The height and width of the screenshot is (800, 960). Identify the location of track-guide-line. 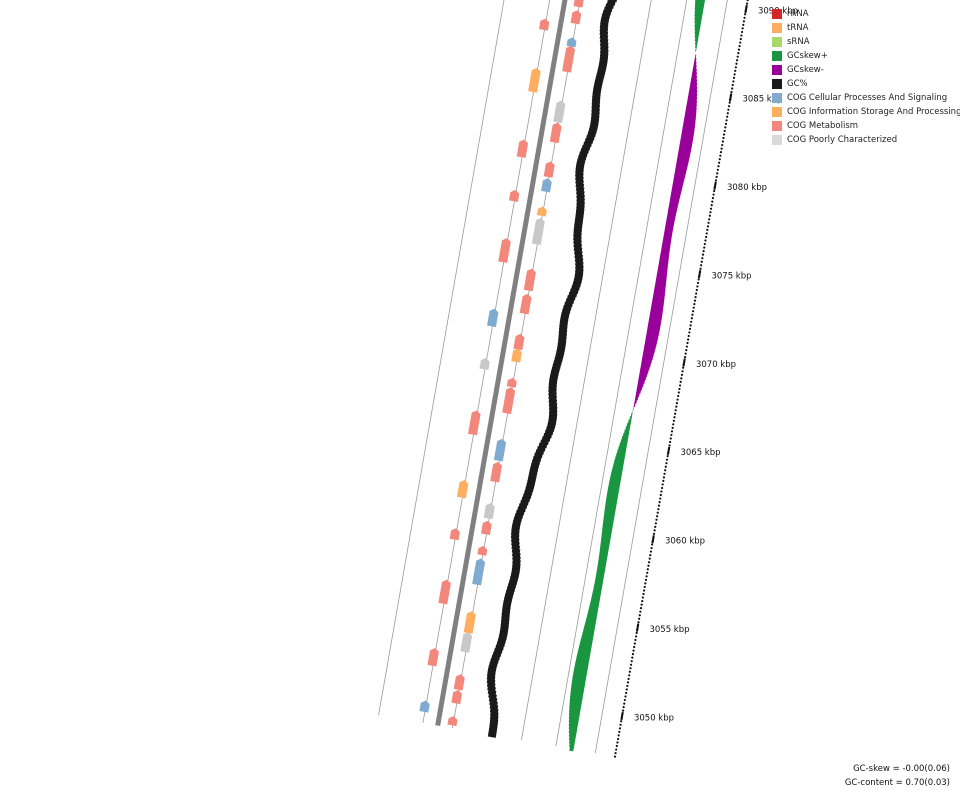
(586, 370).